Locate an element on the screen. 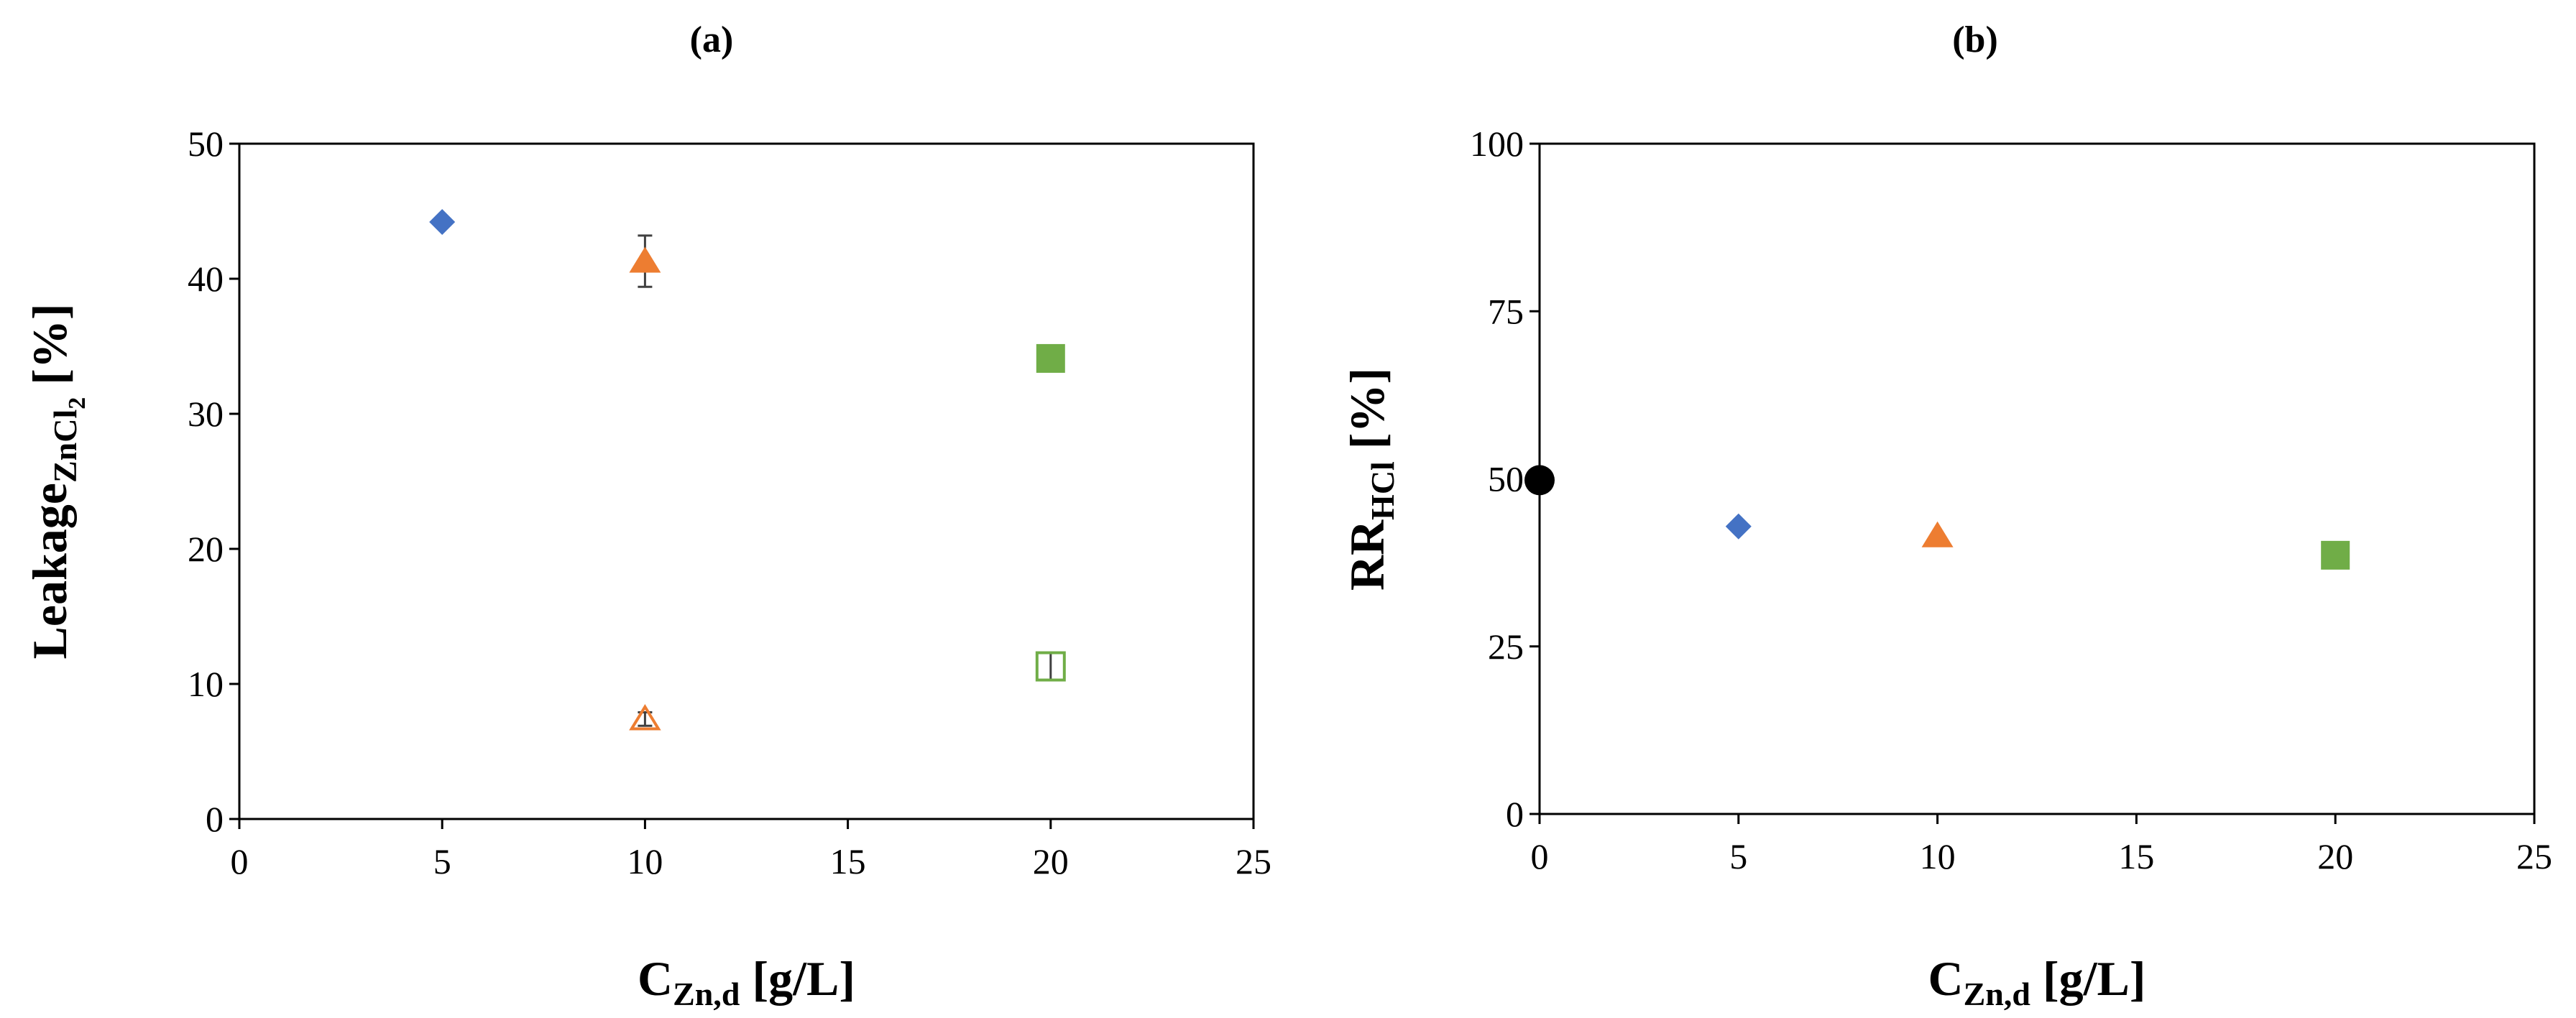 The width and height of the screenshot is (2576, 1018). y-axis-label: LeakageZnCl2 [%] is located at coordinates (56, 481).